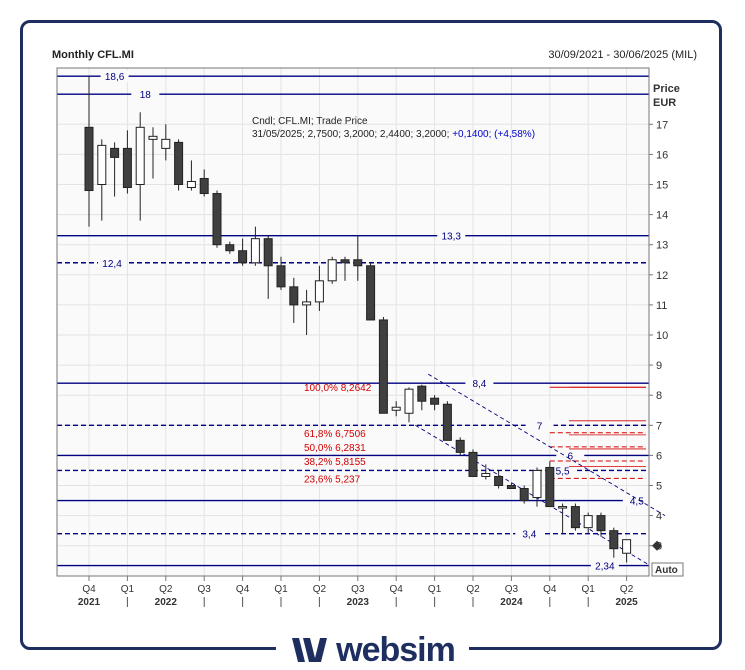 Image resolution: width=745 pixels, height=670 pixels. I want to click on level-label: 7, so click(540, 426).